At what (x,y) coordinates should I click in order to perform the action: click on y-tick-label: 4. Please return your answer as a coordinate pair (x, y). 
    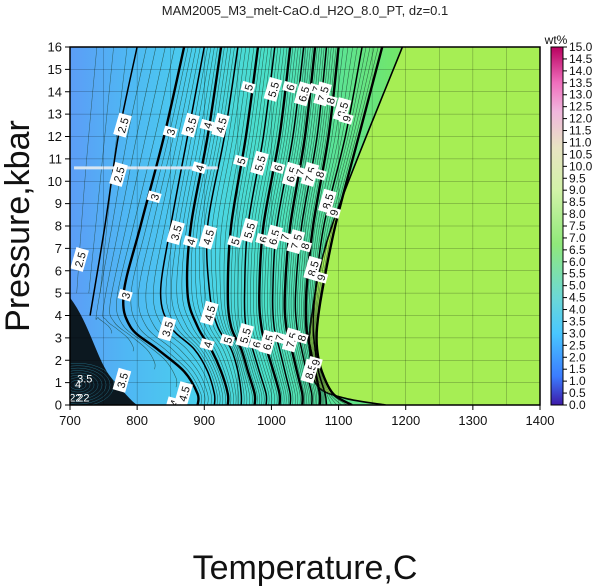
    Looking at the image, I should click on (58, 315).